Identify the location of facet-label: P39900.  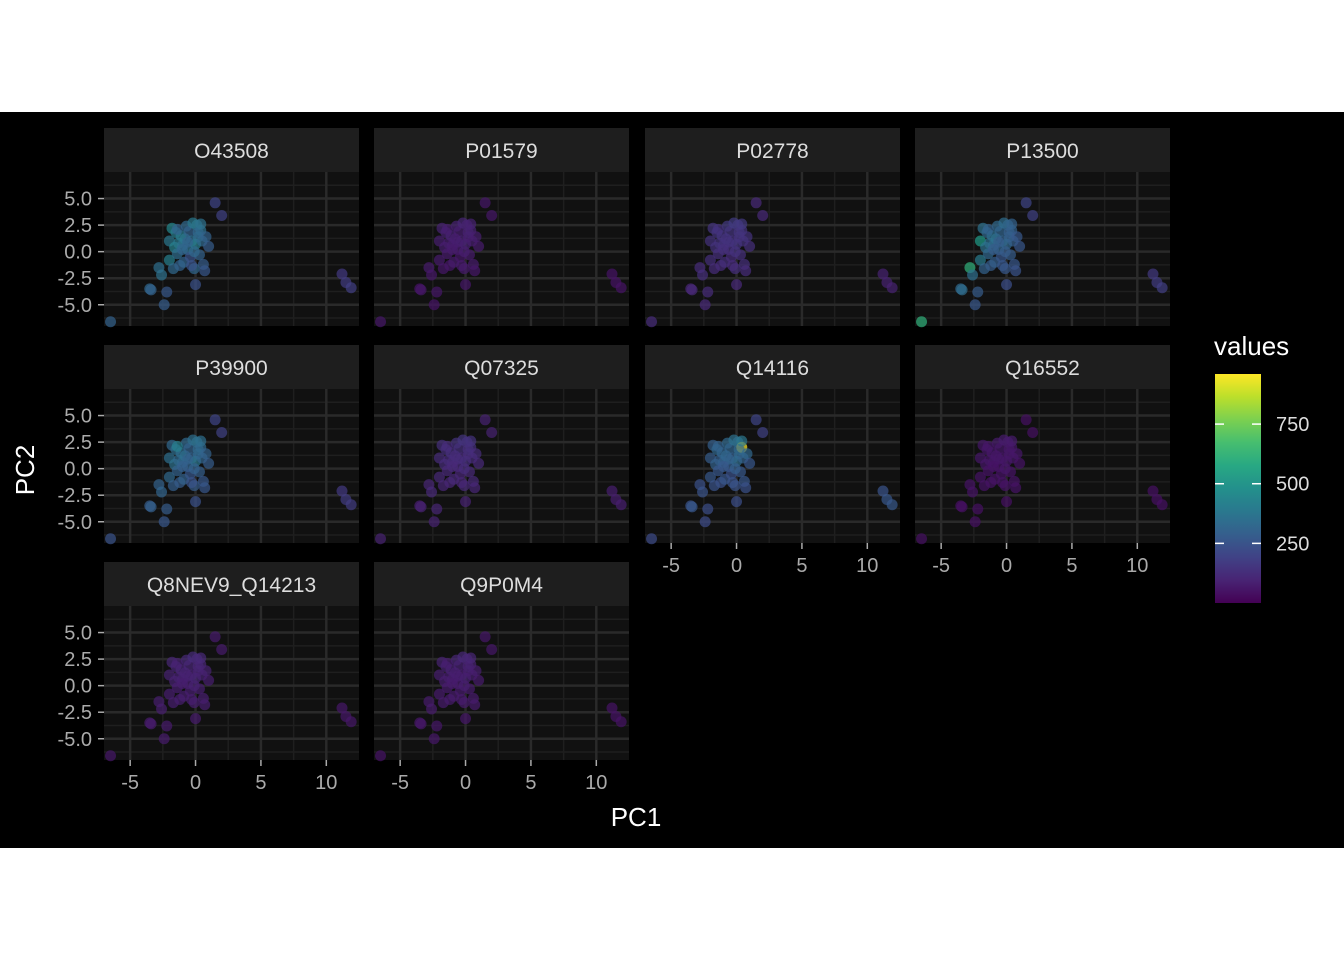
(231, 368).